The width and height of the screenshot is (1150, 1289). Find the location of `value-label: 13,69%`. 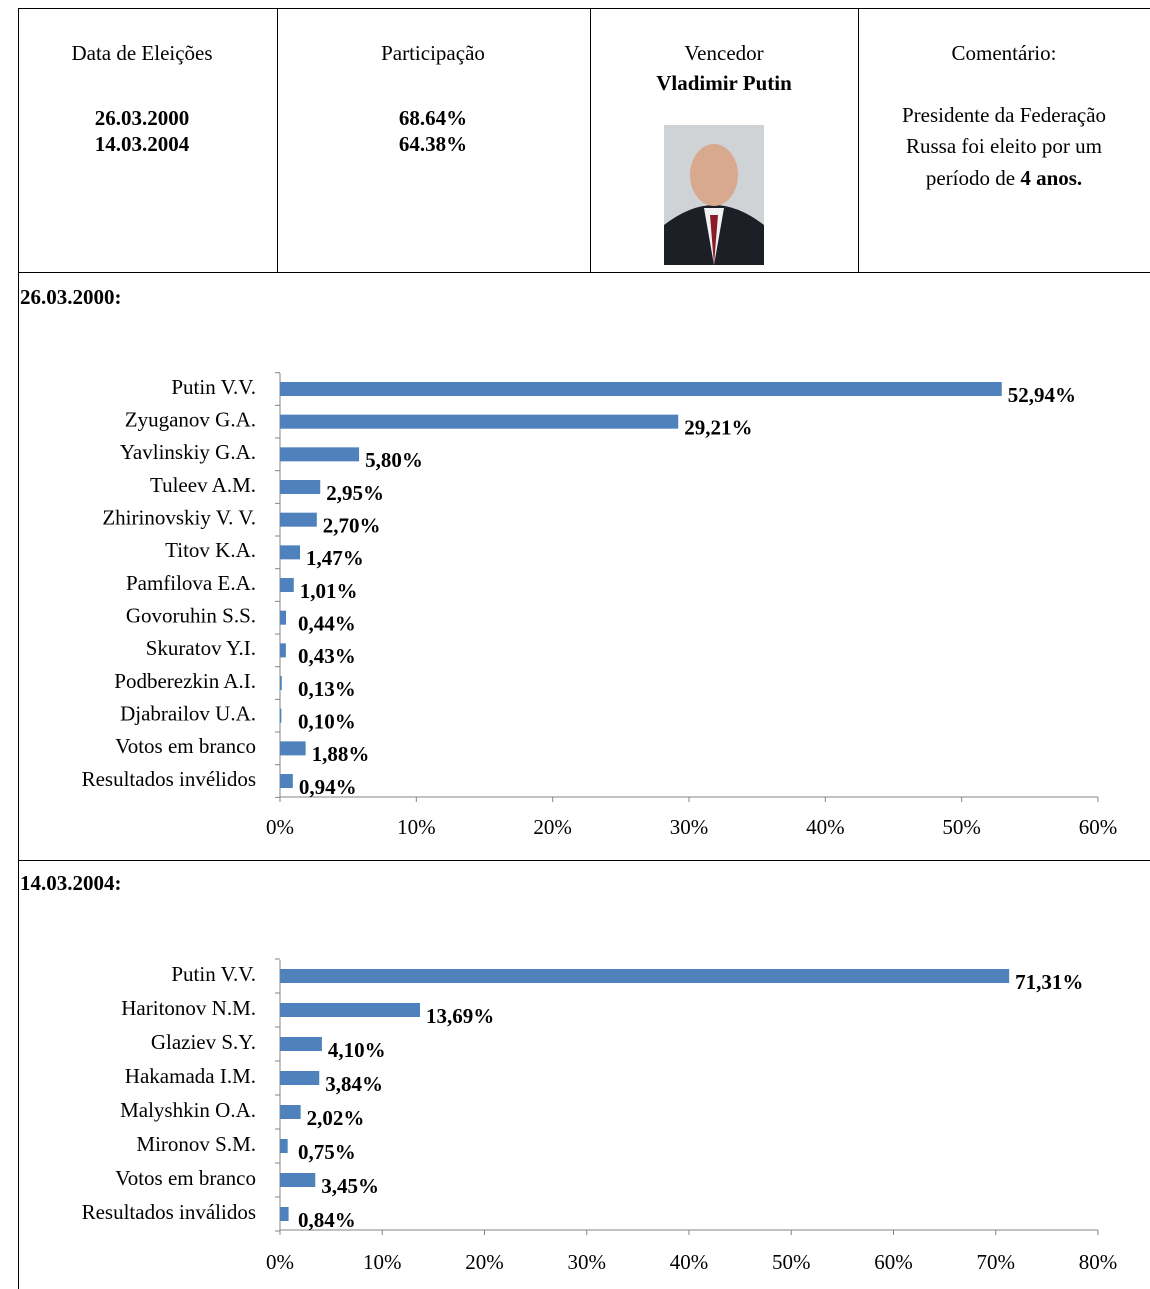

value-label: 13,69% is located at coordinates (460, 1016).